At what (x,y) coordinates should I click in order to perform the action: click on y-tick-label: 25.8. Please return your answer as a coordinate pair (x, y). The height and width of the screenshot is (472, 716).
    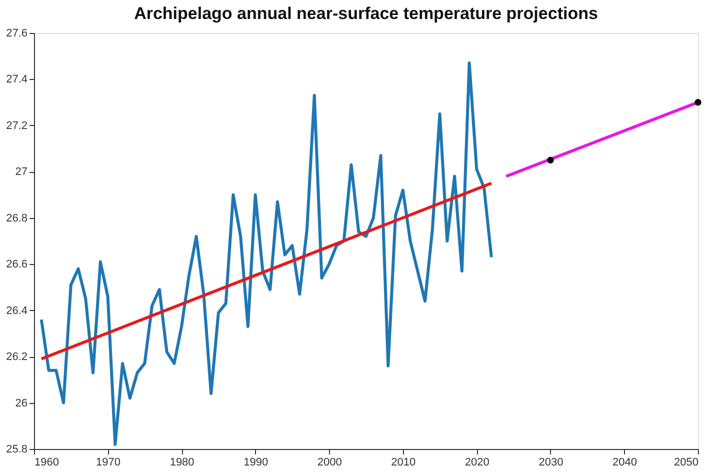
    Looking at the image, I should click on (17, 450).